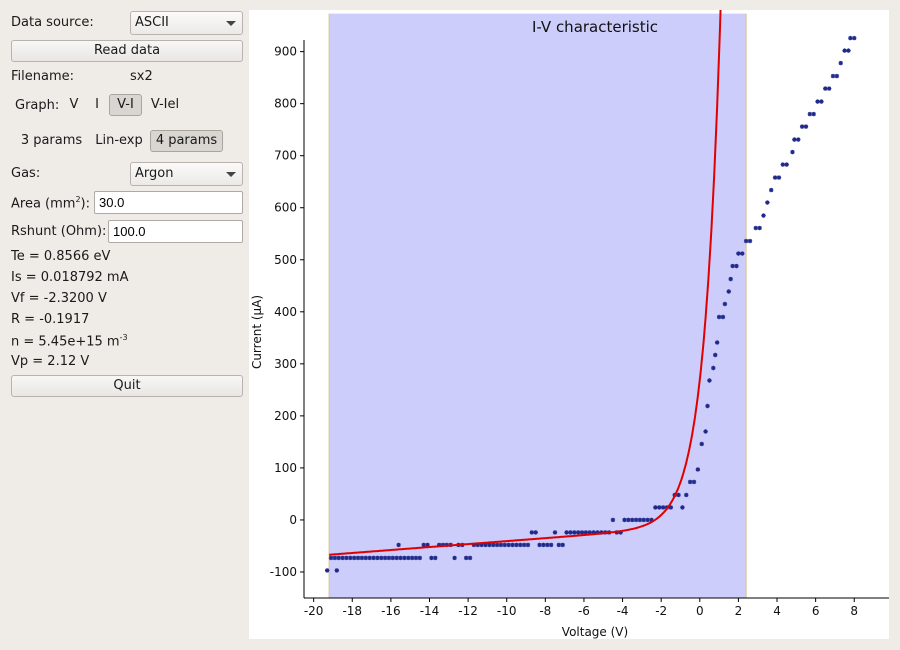 This screenshot has width=900, height=650. Describe the element at coordinates (69, 341) in the screenshot. I see `result-n: n = 5.45e+15 m-3` at that location.